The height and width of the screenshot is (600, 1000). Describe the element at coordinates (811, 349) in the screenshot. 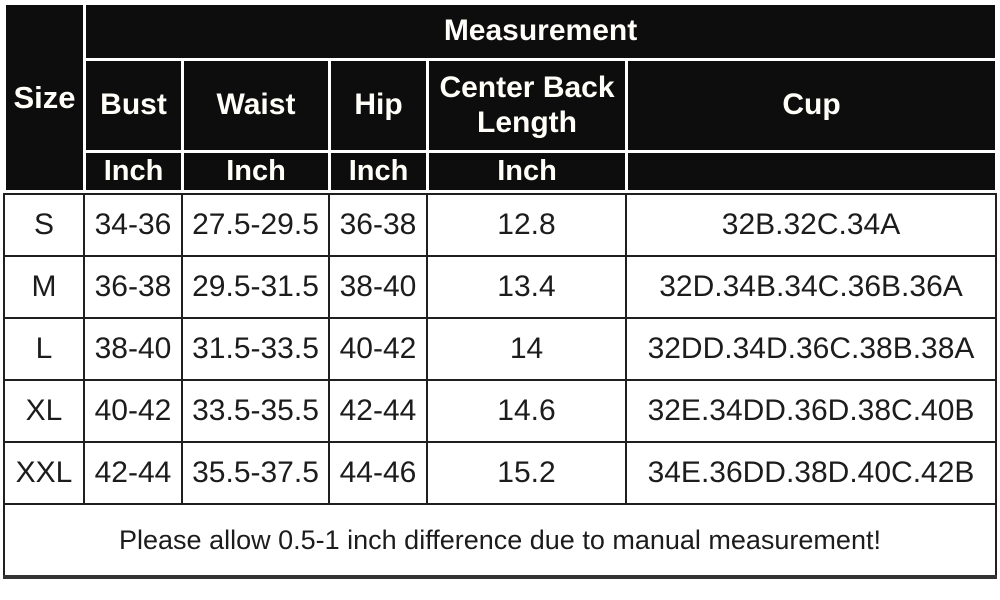

I see `cell-cup: 32DD.34D.36C.38B.38A` at that location.